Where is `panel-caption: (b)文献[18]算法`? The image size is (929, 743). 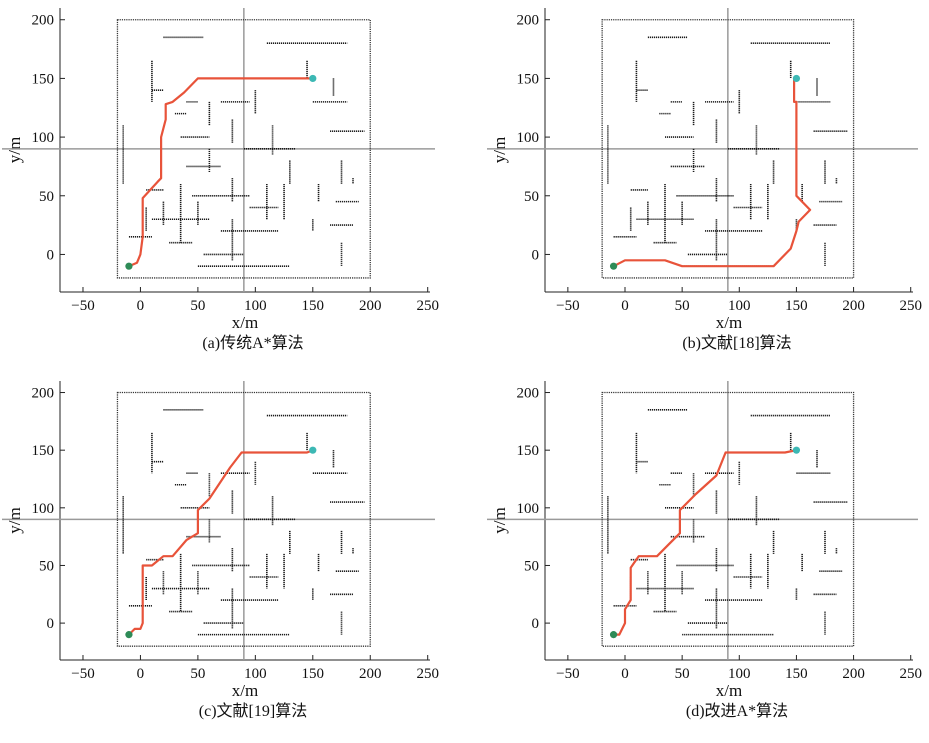
panel-caption: (b)文献[18]算法 is located at coordinates (736, 342).